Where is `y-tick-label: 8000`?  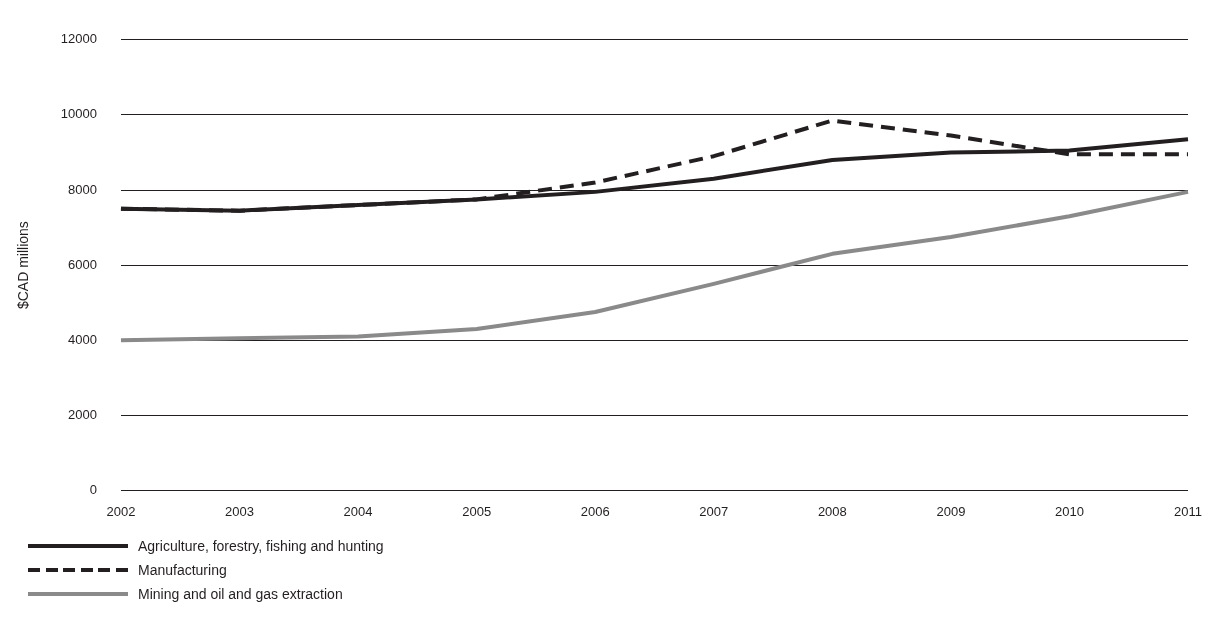 y-tick-label: 8000 is located at coordinates (82, 189).